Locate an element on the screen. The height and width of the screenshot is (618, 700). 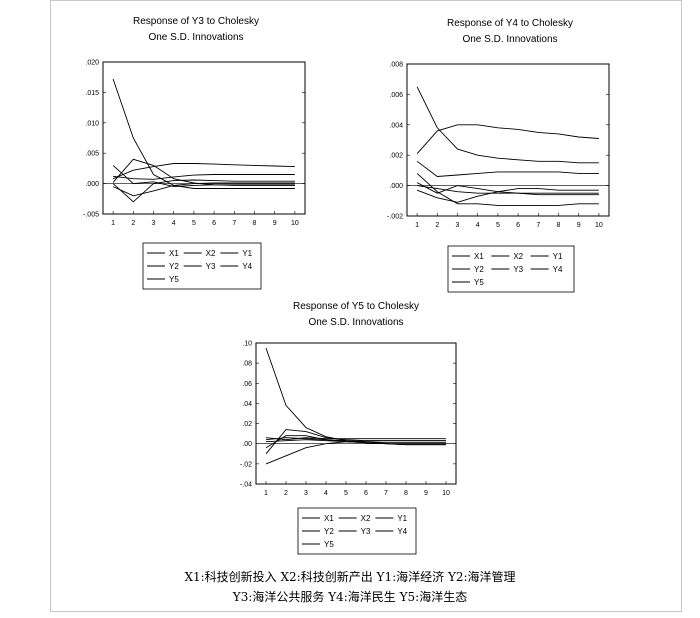
y-tick-label: -.04 is located at coordinates (246, 485).